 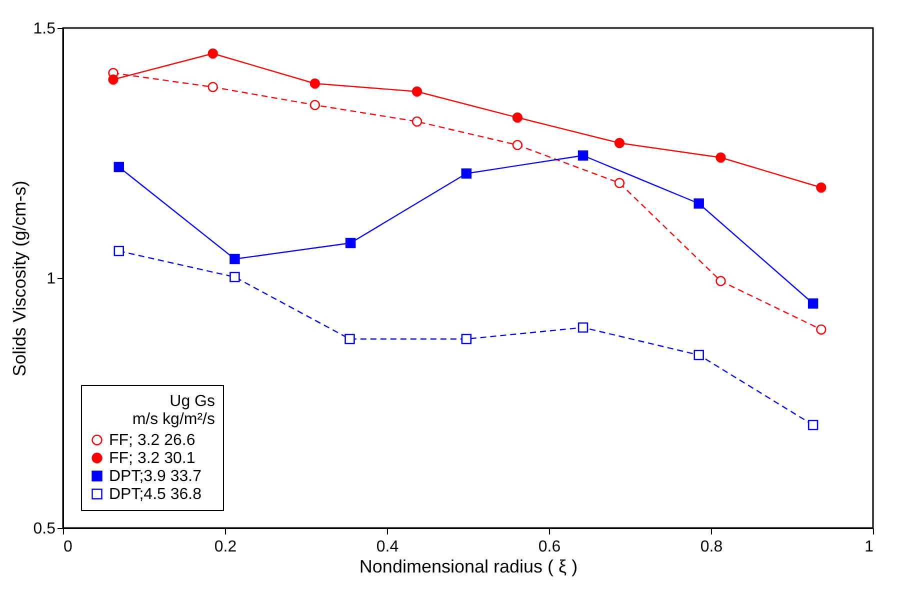 What do you see at coordinates (44, 529) in the screenshot?
I see `y-tick-label: 0.5` at bounding box center [44, 529].